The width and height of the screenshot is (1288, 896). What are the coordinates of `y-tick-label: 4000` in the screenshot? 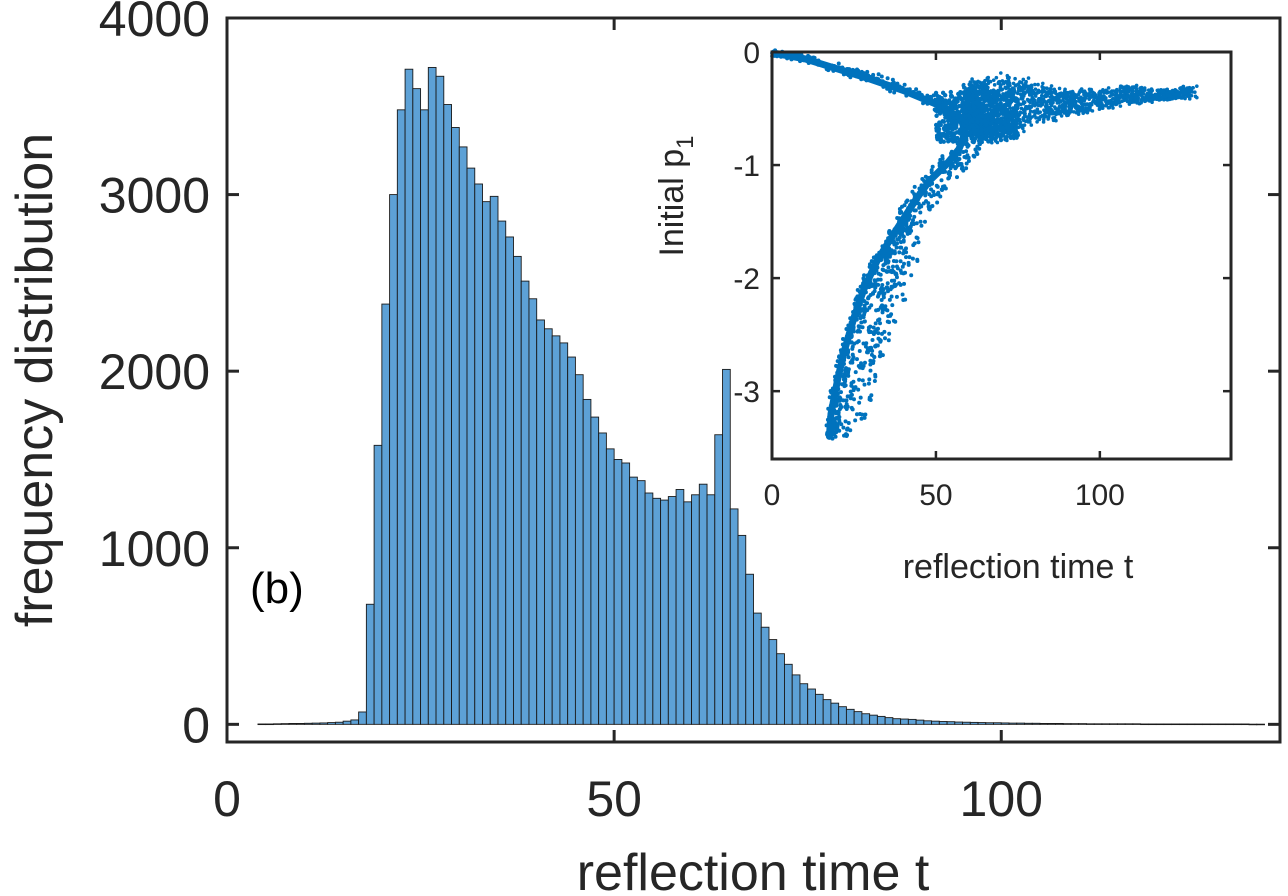 It's located at (154, 23).